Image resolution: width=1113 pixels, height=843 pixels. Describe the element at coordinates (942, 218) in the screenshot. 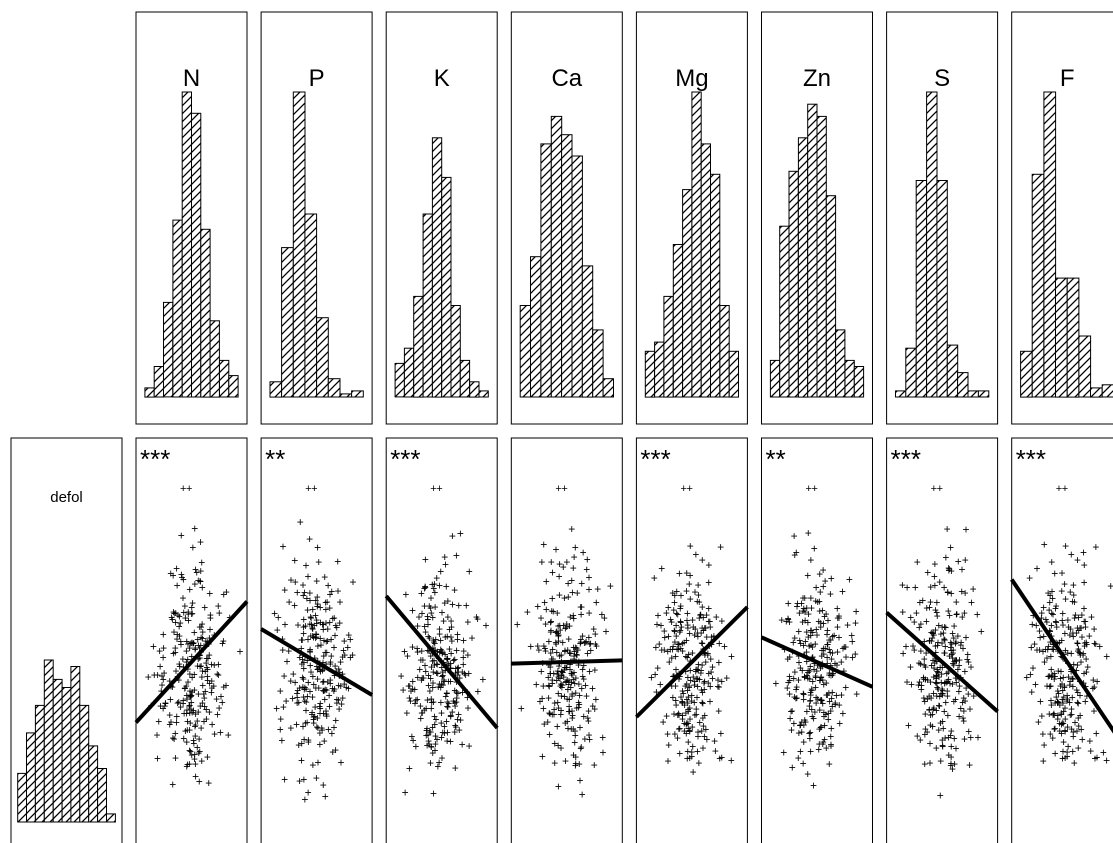

I see `histogram-panel: S` at that location.